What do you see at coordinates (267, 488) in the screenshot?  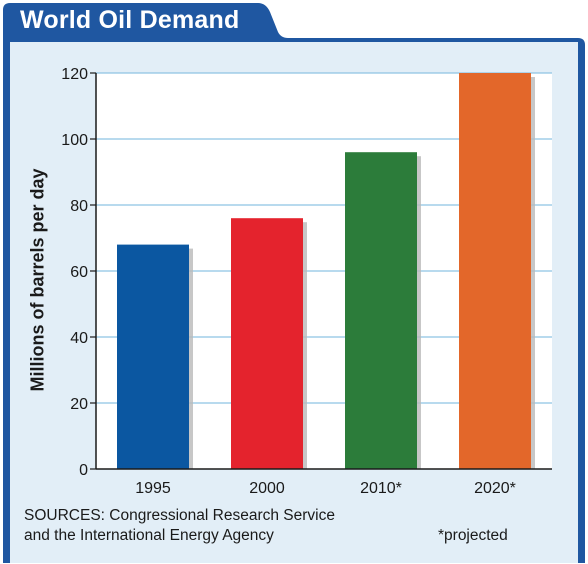 I see `x-tick-label-2000: 2000` at bounding box center [267, 488].